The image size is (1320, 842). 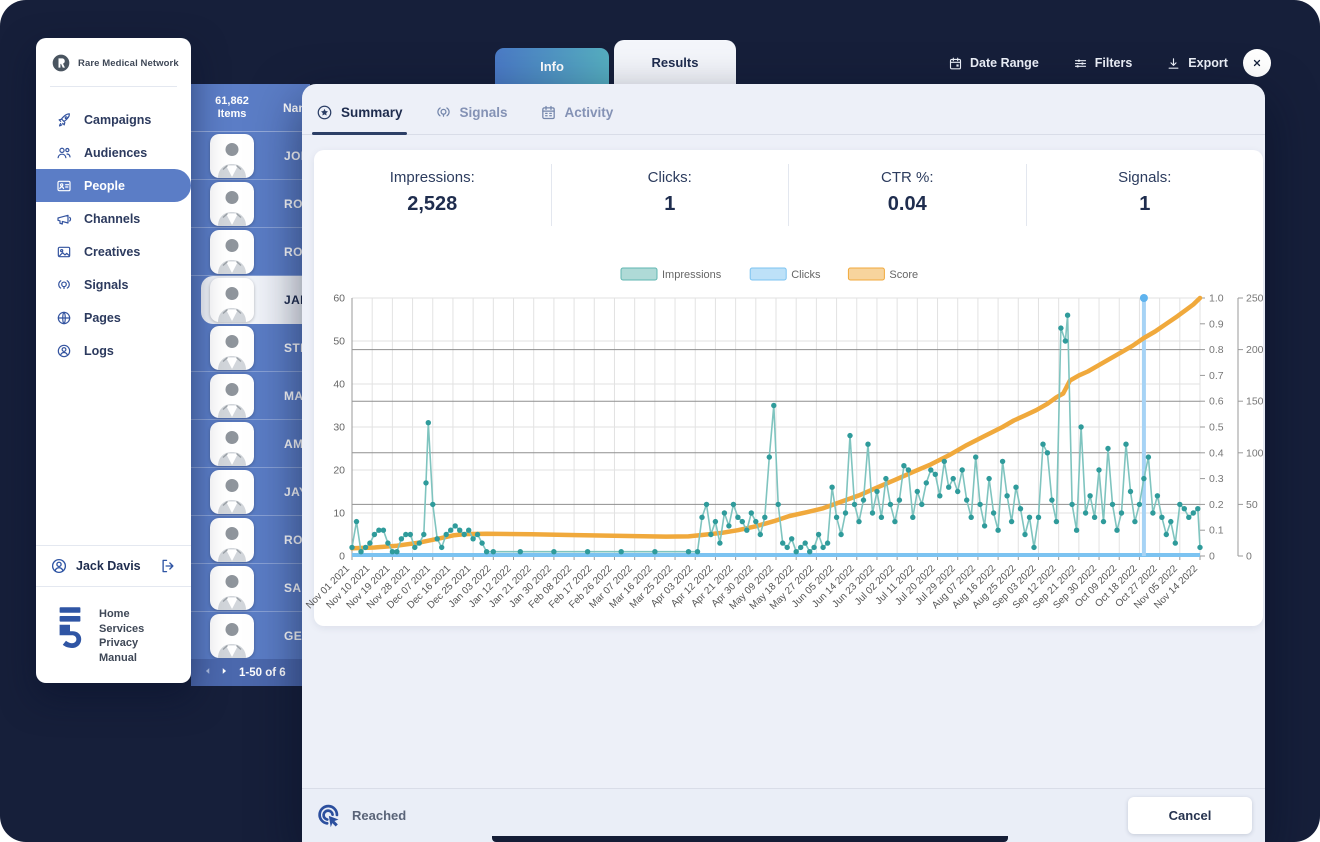 I want to click on megaphone-icon, so click(x=64, y=219).